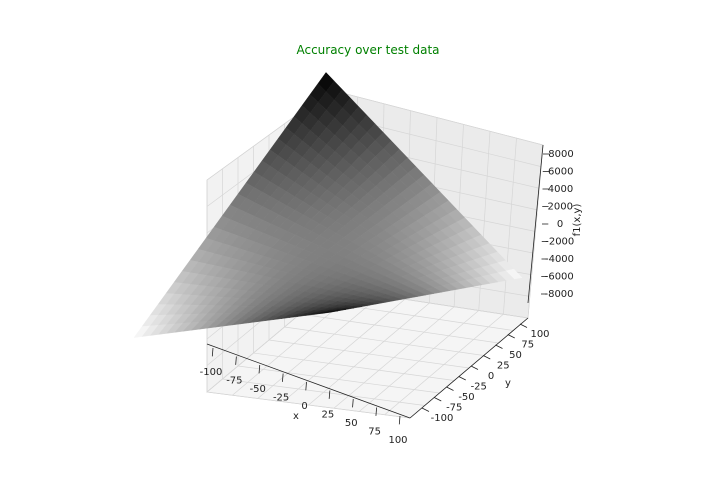  I want to click on x-axis-tick-label: 75, so click(374, 432).